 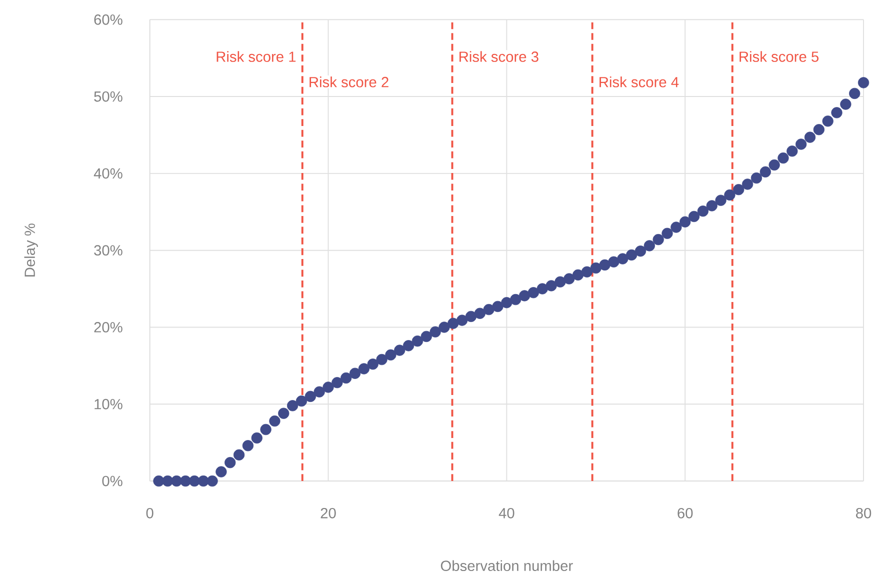 I want to click on x-tick-label: 40, so click(x=506, y=513).